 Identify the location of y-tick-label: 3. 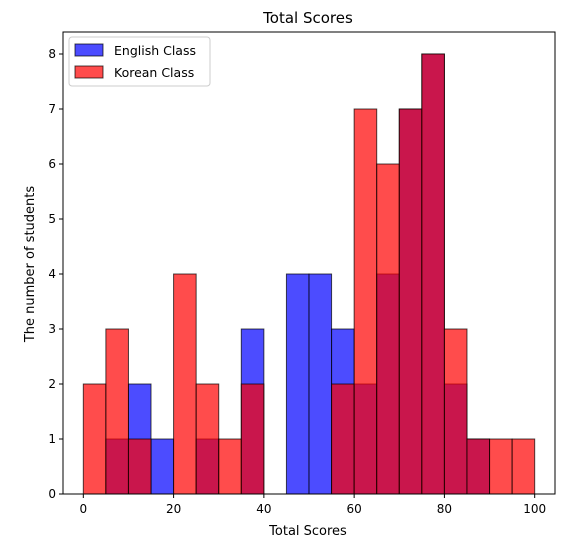
(52, 329).